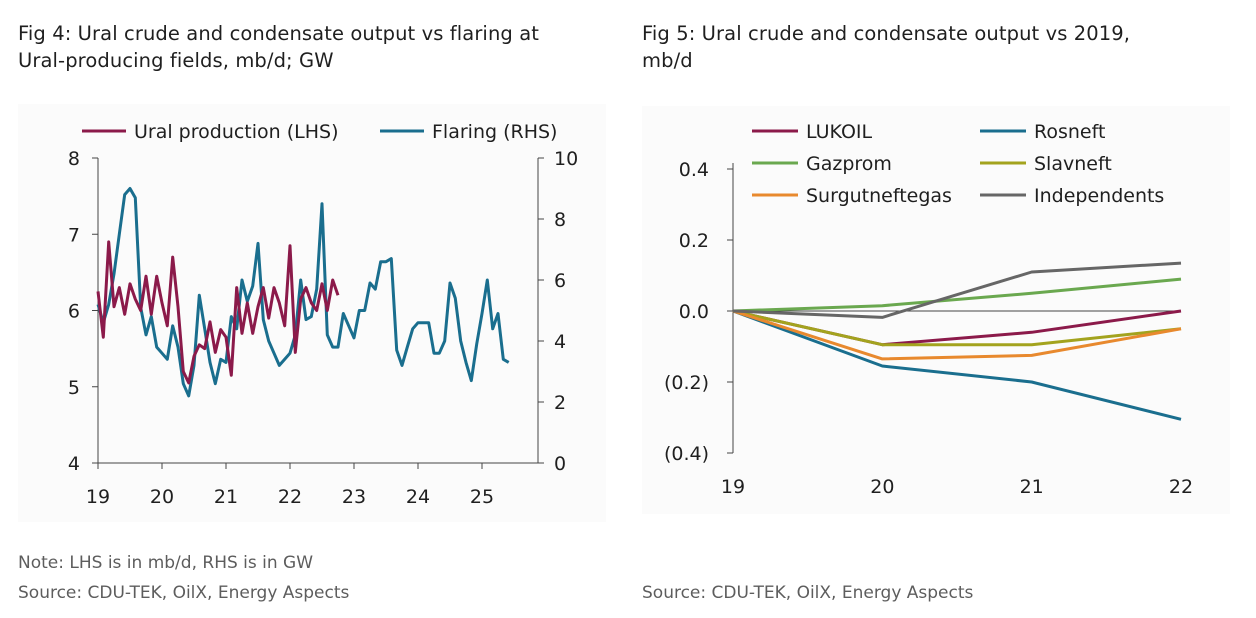 The width and height of the screenshot is (1256, 618). I want to click on y-right-tick-label: 0, so click(560, 464).